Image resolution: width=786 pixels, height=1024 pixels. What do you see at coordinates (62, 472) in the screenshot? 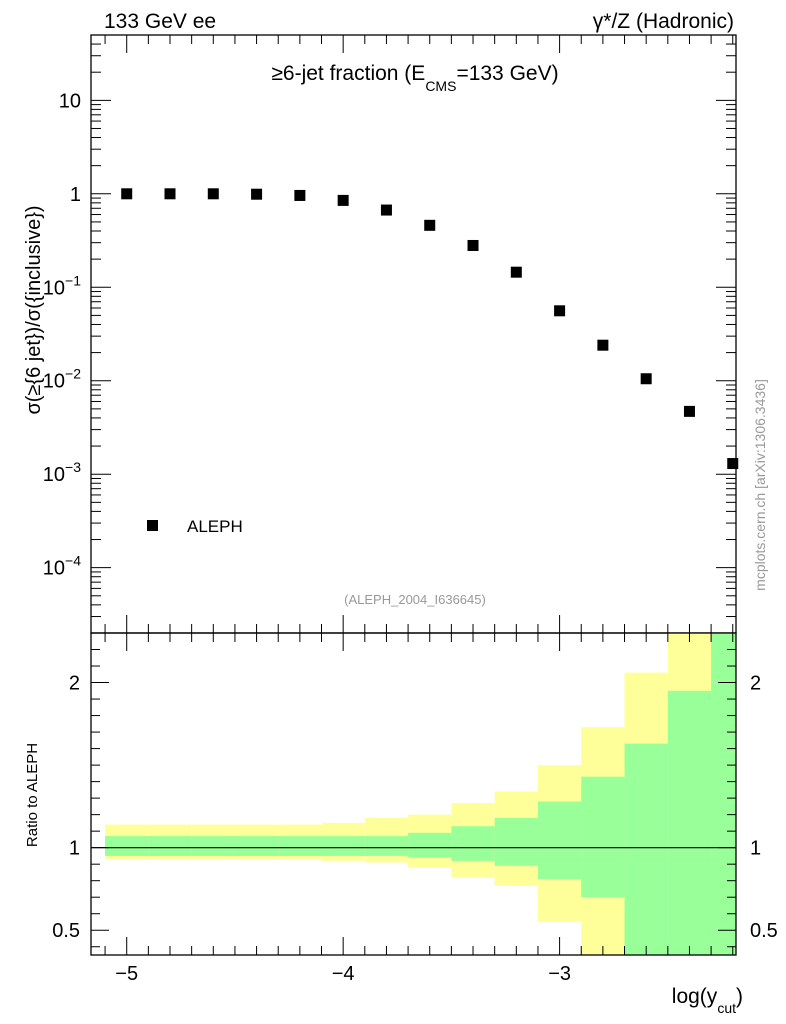
I see `y-tick-label: 10⁻³` at bounding box center [62, 472].